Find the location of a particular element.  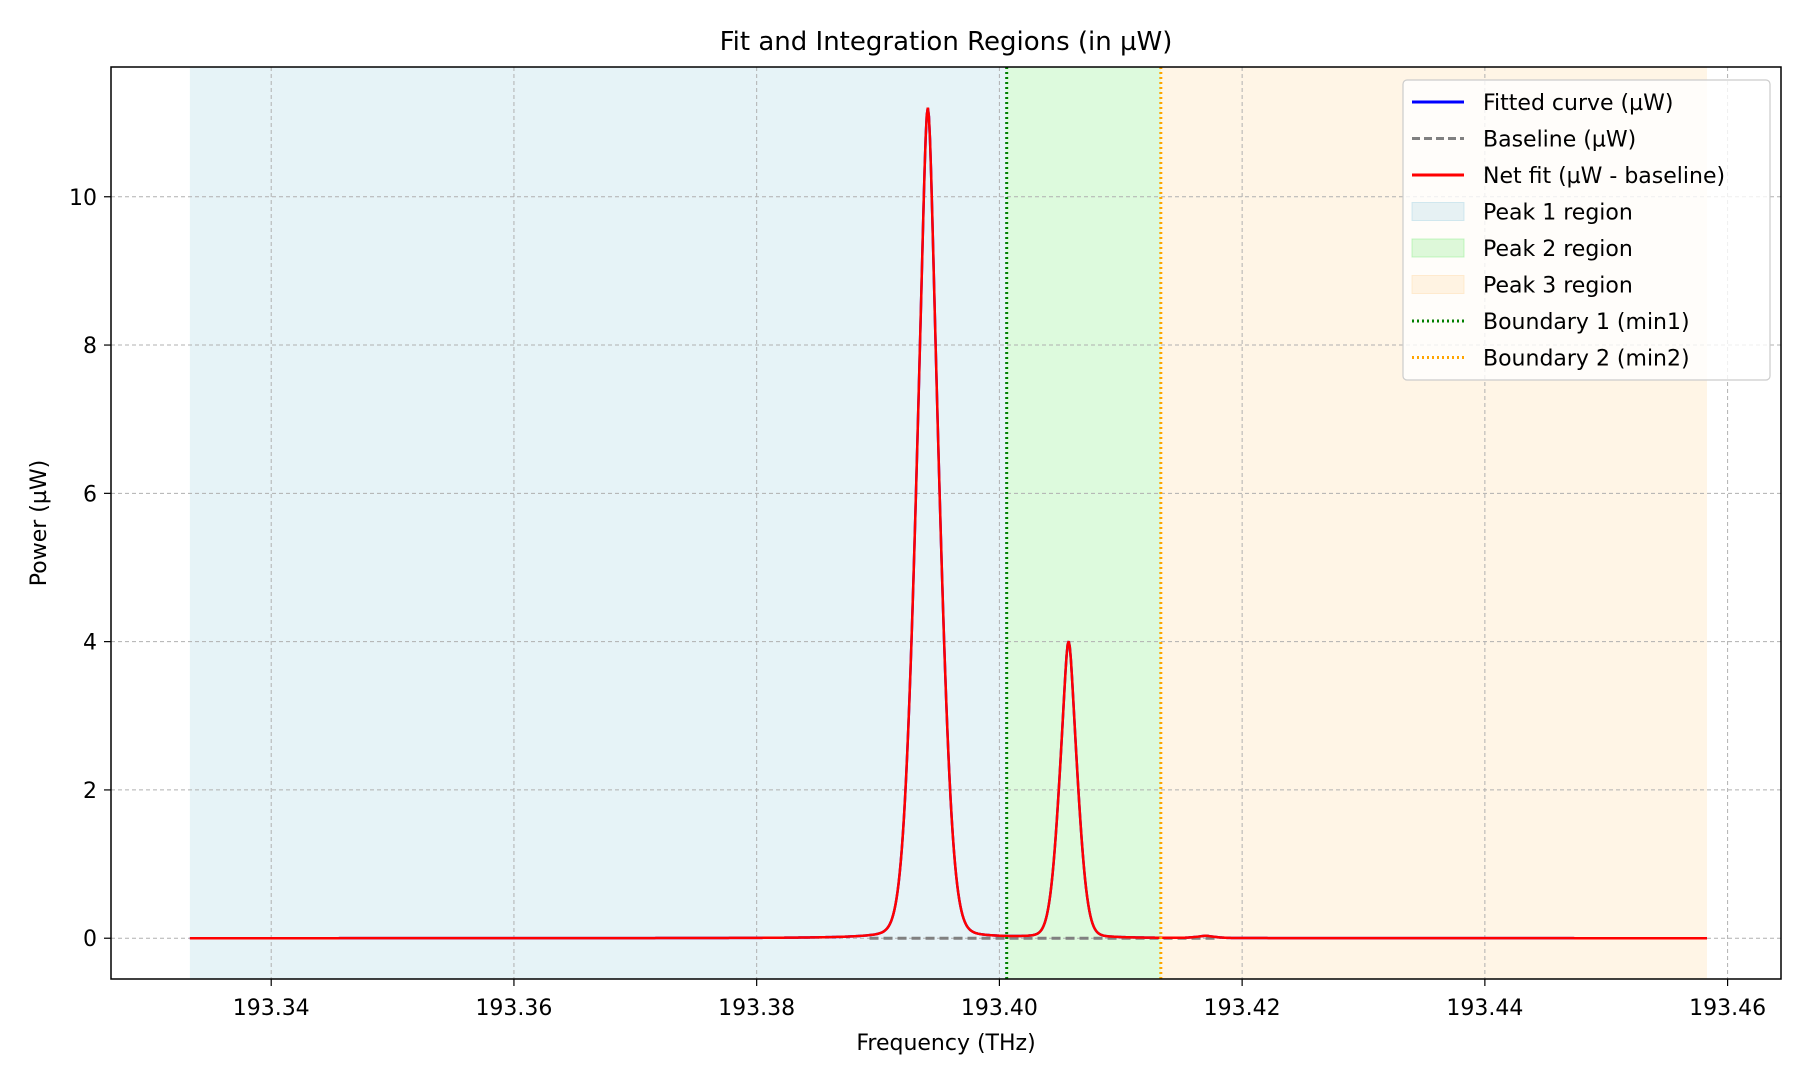

y-tick-label: 10 is located at coordinates (83, 198).